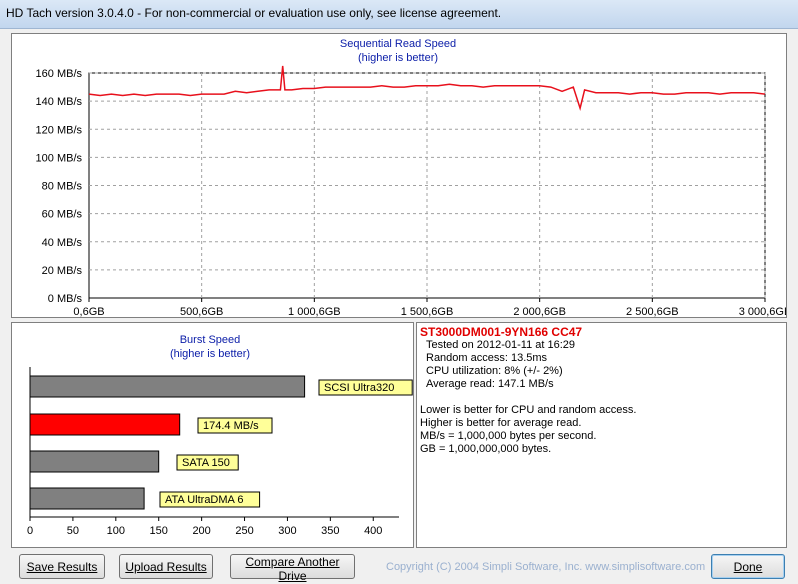  What do you see at coordinates (494, 371) in the screenshot?
I see `cpu-utilization: CPU utilization: 8% (+/- 2%)` at bounding box center [494, 371].